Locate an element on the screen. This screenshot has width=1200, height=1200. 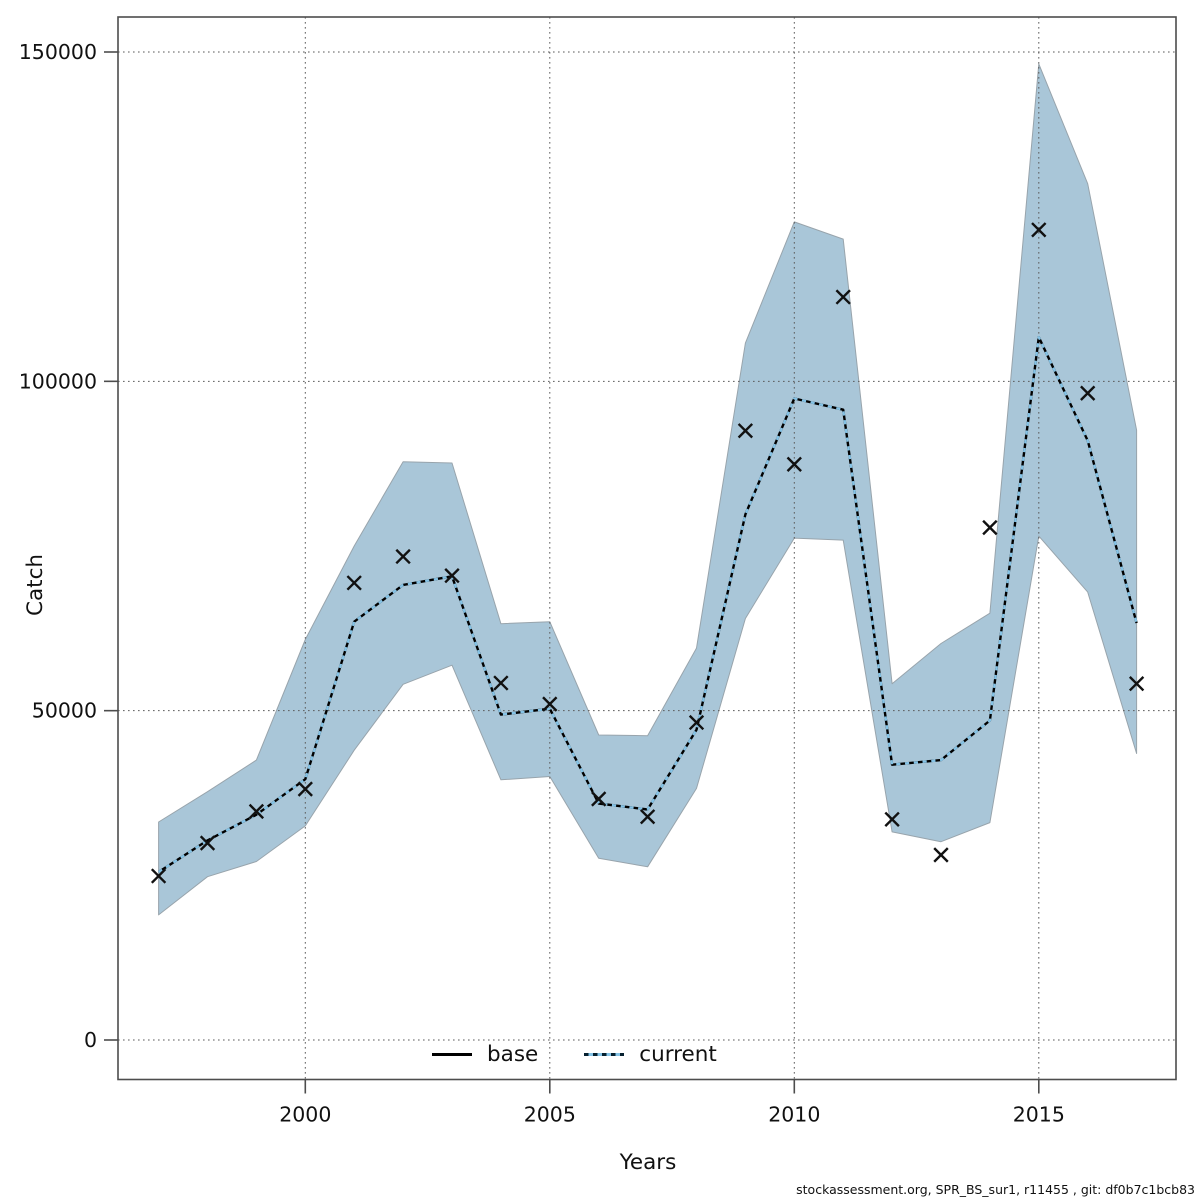
legend: base current is located at coordinates (574, 1054).